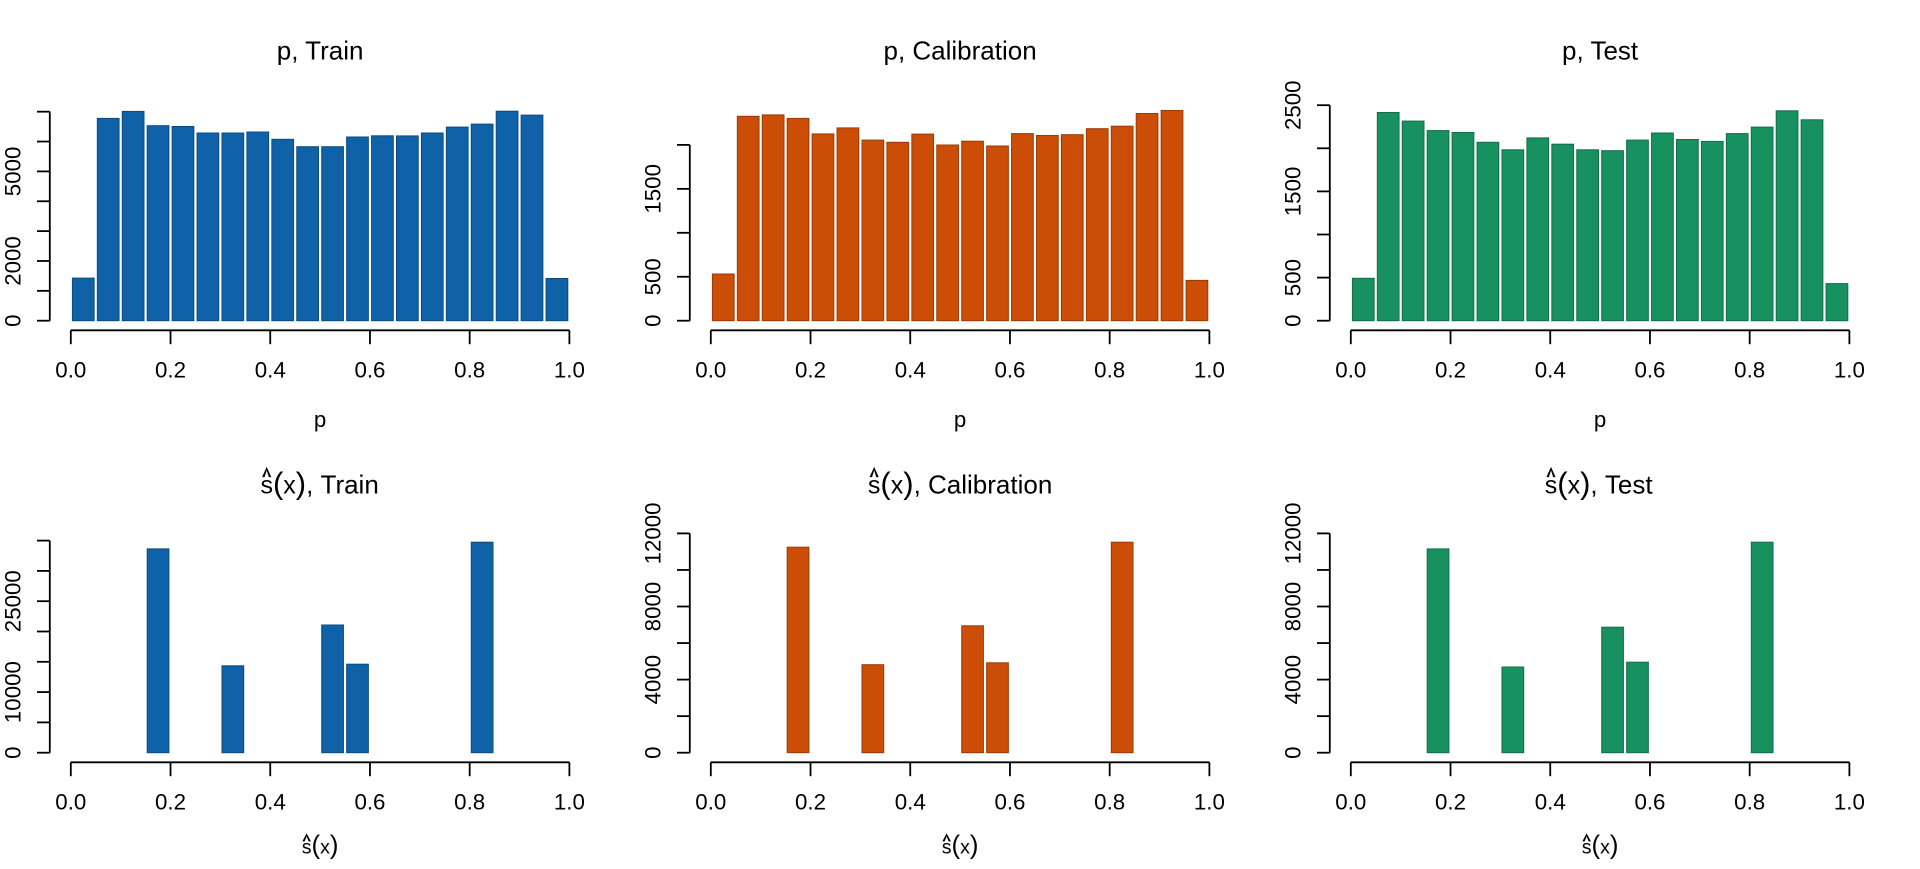  I want to click on svg-text: p, Test, so click(1600, 50).